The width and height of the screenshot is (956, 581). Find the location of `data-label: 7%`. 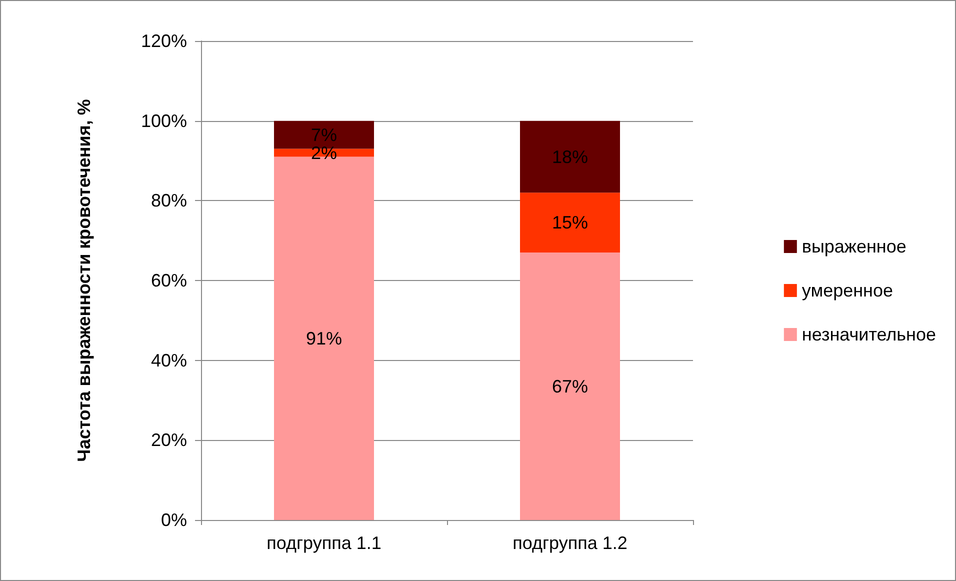

data-label: 7% is located at coordinates (324, 134).